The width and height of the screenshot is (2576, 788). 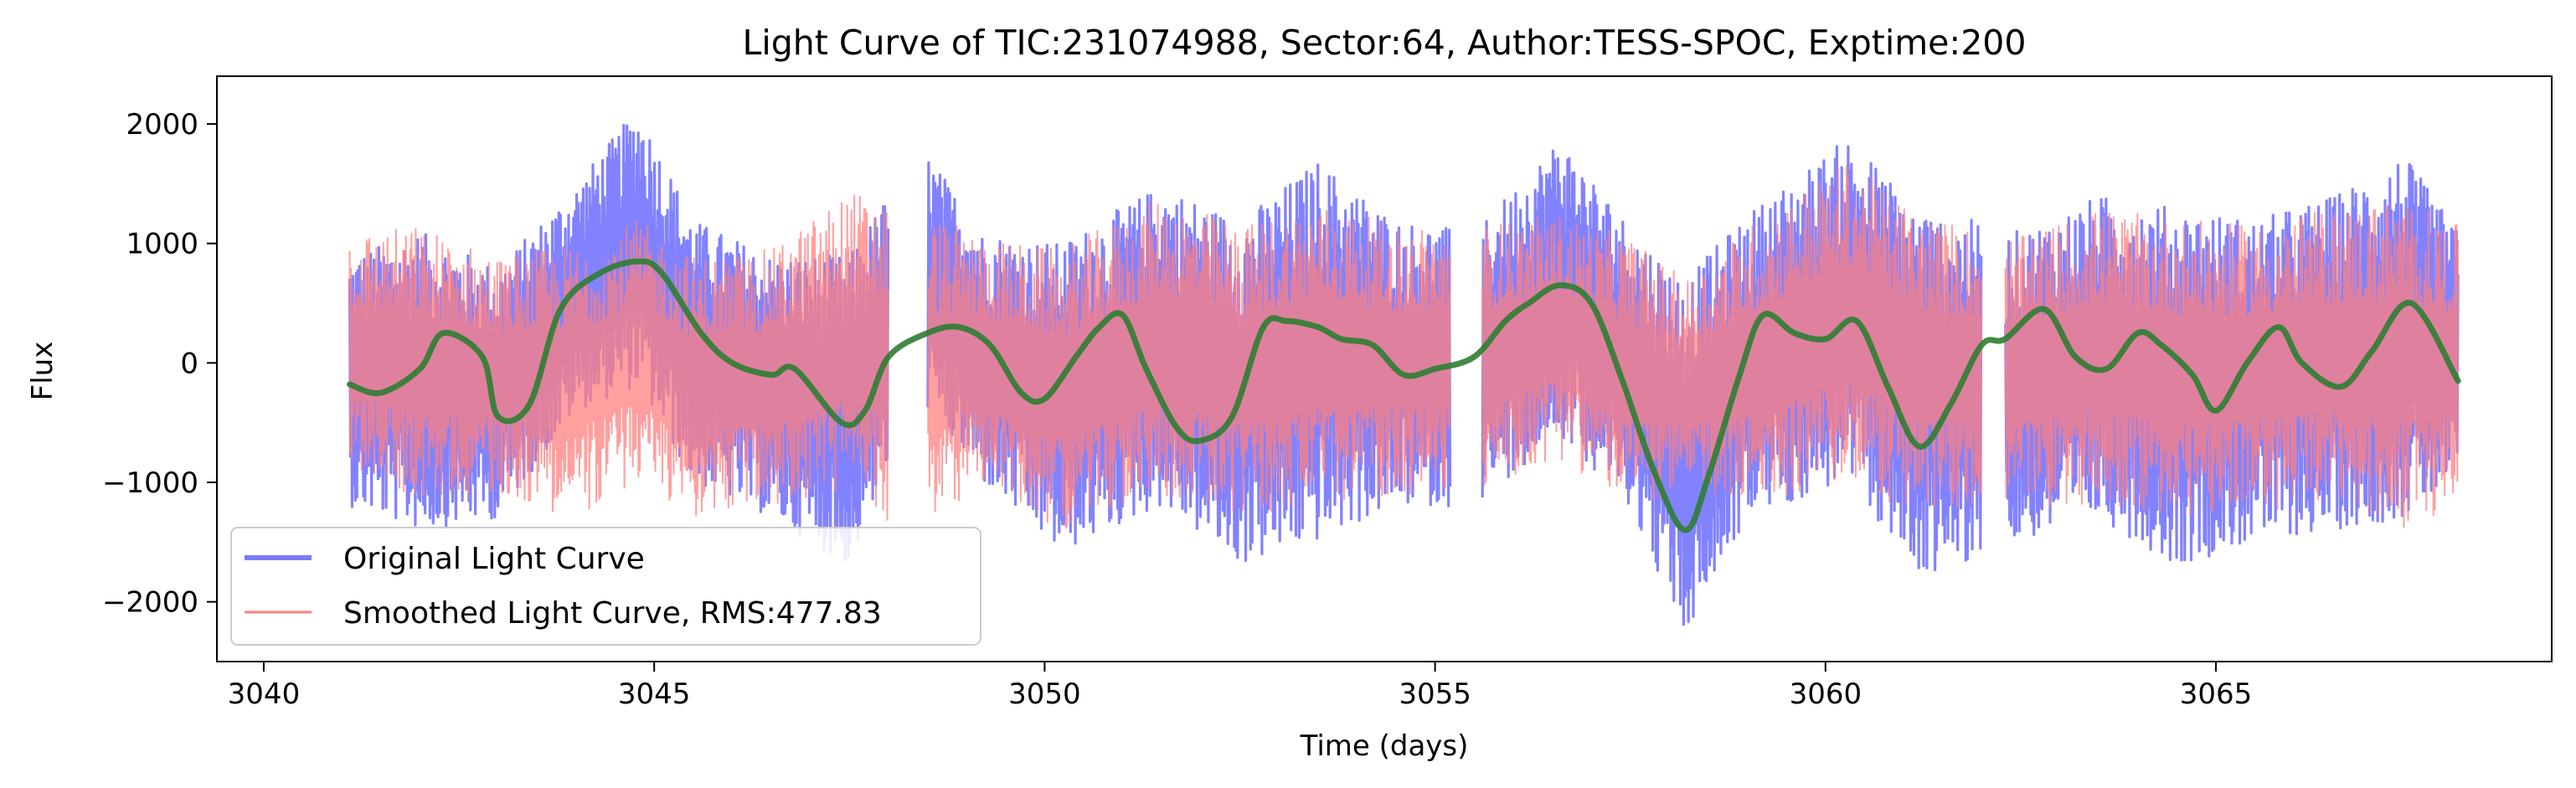 I want to click on x-tick-label: 3040, so click(x=264, y=694).